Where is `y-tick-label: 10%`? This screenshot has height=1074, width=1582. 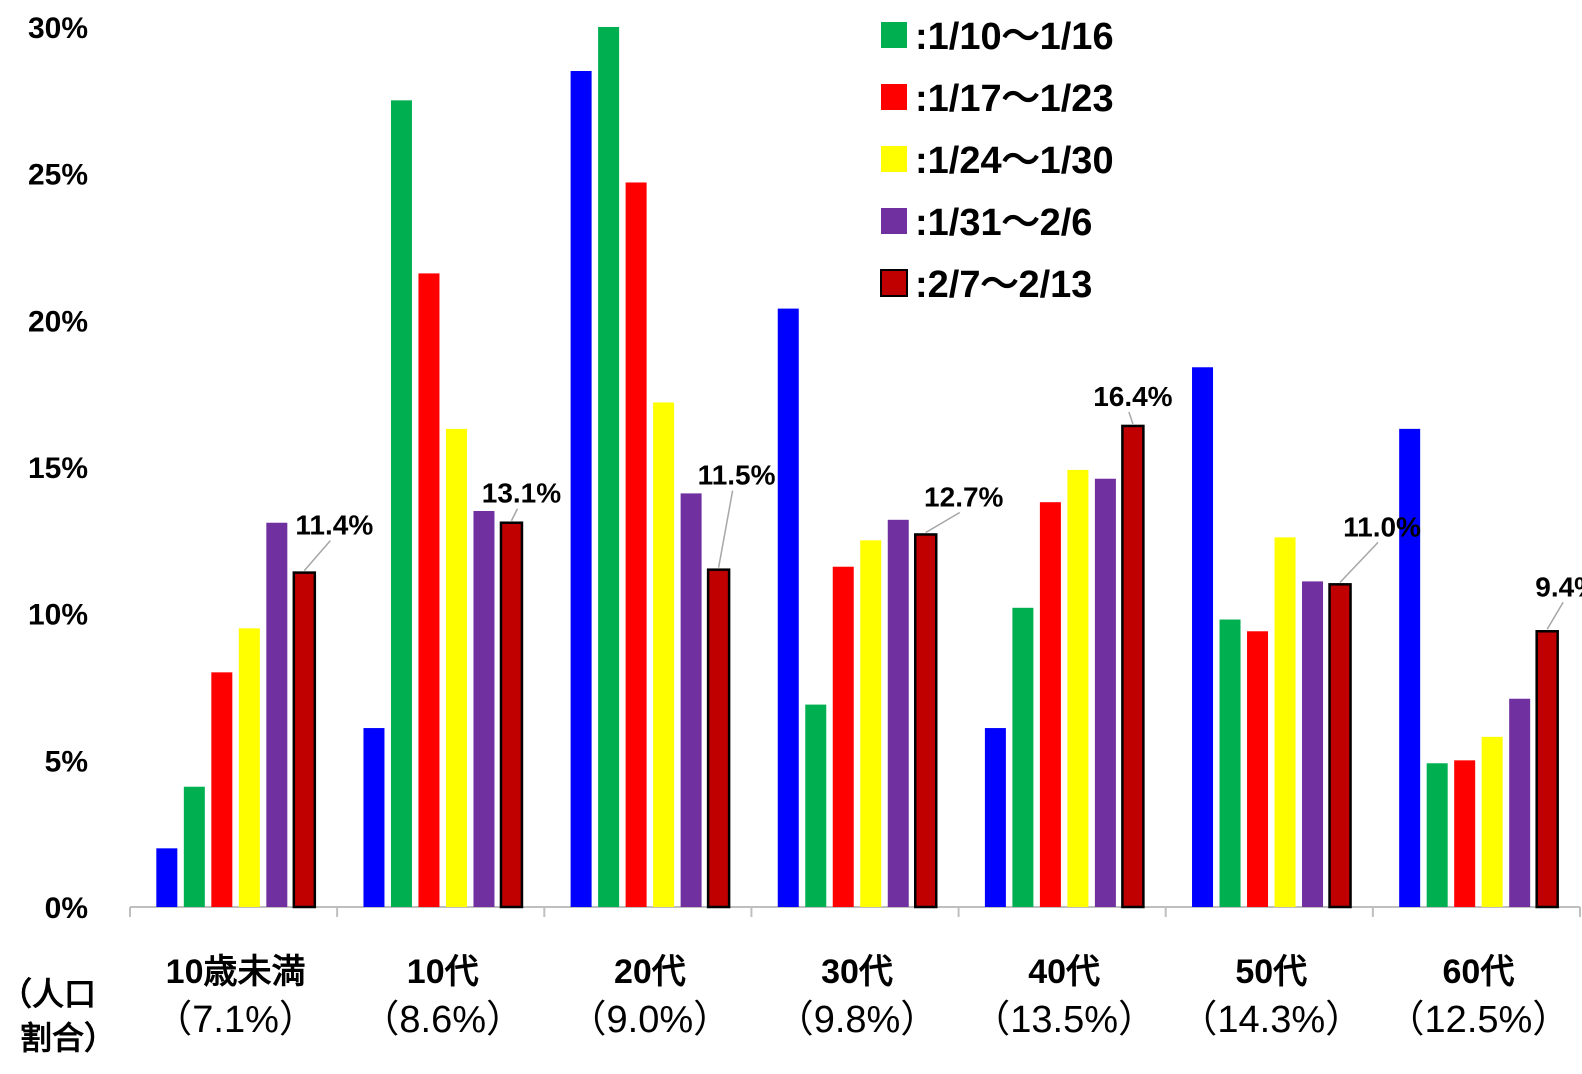 y-tick-label: 10% is located at coordinates (58, 615).